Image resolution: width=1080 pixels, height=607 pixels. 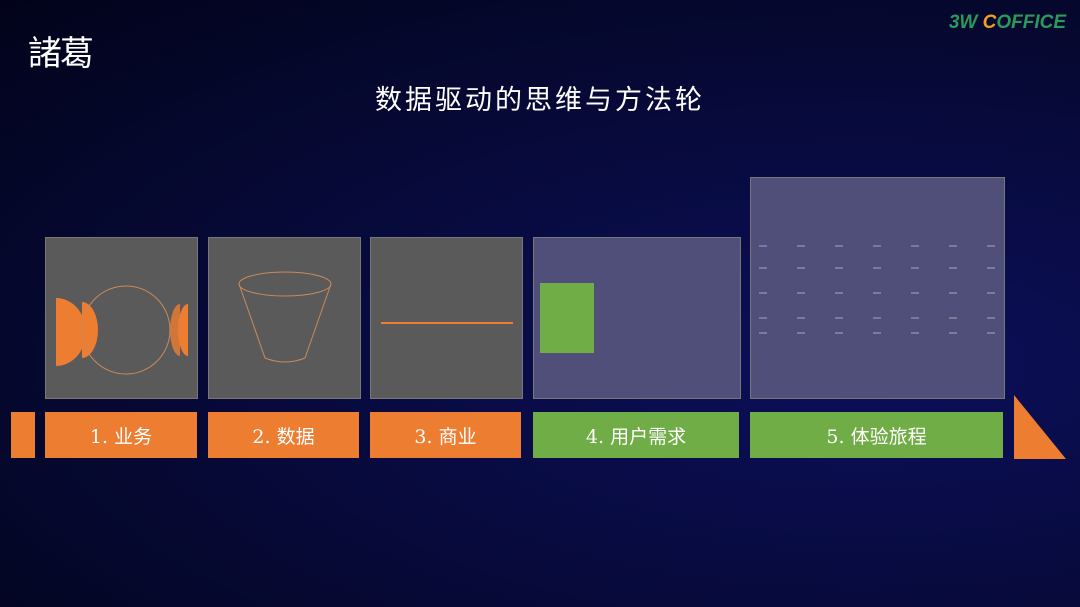 I want to click on left-edge-bar, so click(x=23, y=435).